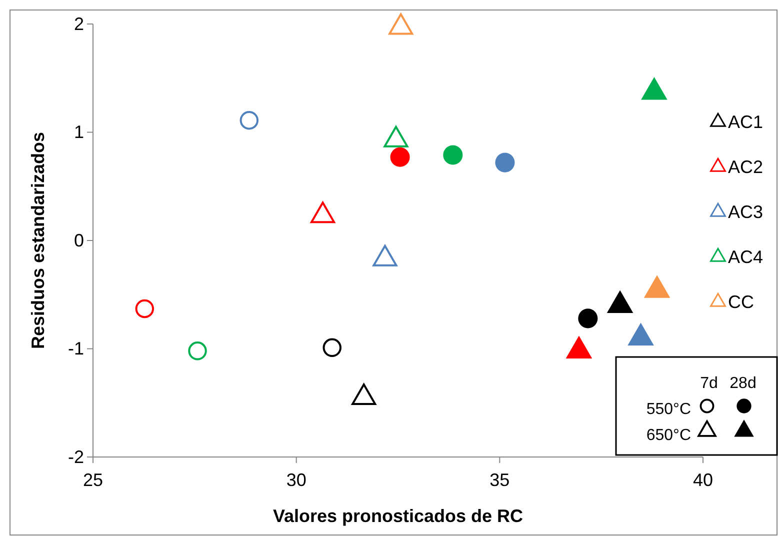  I want to click on text: 28d, so click(743, 383).